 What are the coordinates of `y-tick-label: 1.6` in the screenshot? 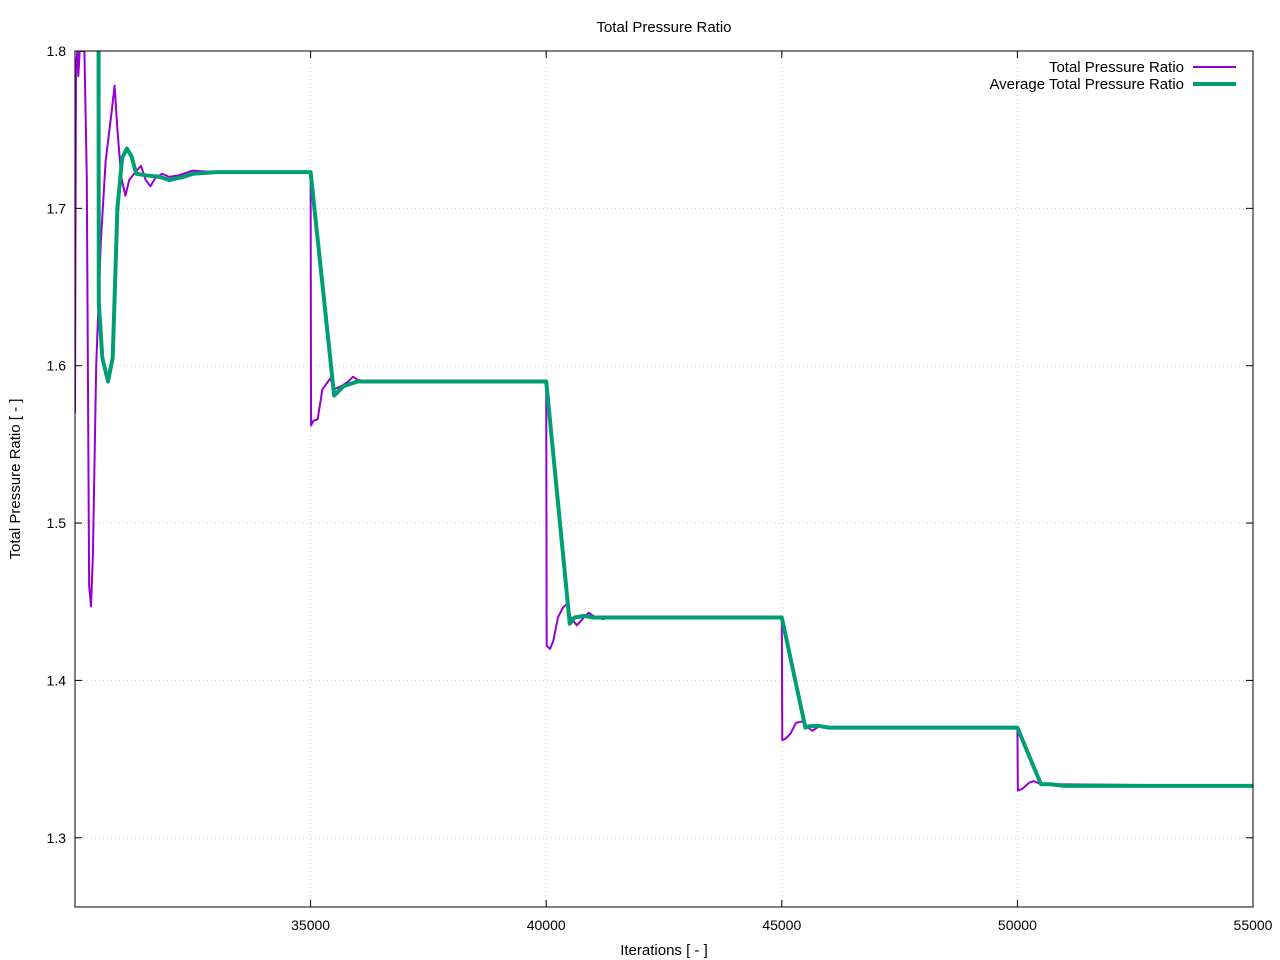 It's located at (57, 366).